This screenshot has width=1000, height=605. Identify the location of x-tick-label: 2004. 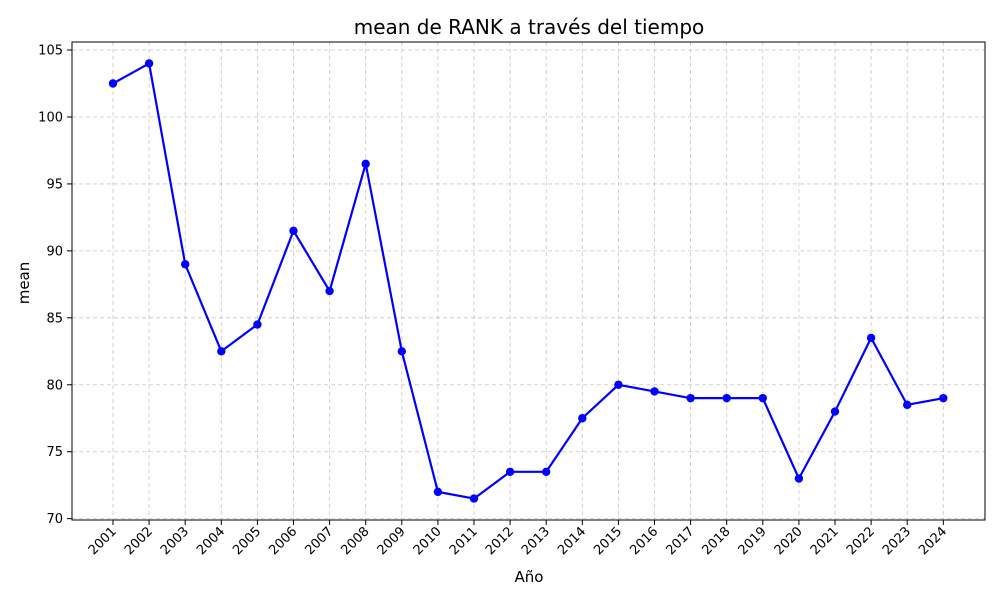
(211, 541).